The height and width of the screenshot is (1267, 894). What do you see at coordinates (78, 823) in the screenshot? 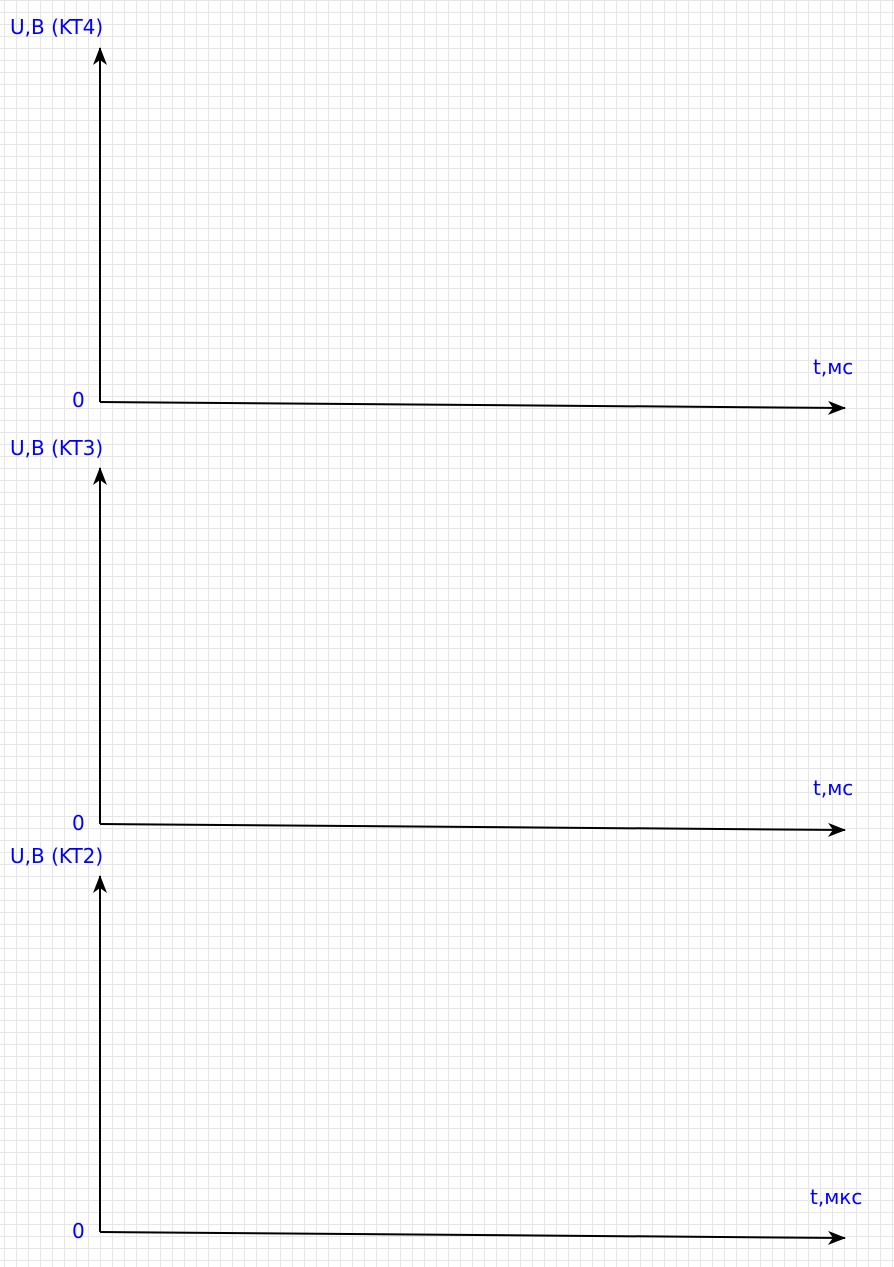
I see `graph-kt3-origin-label: 0` at bounding box center [78, 823].